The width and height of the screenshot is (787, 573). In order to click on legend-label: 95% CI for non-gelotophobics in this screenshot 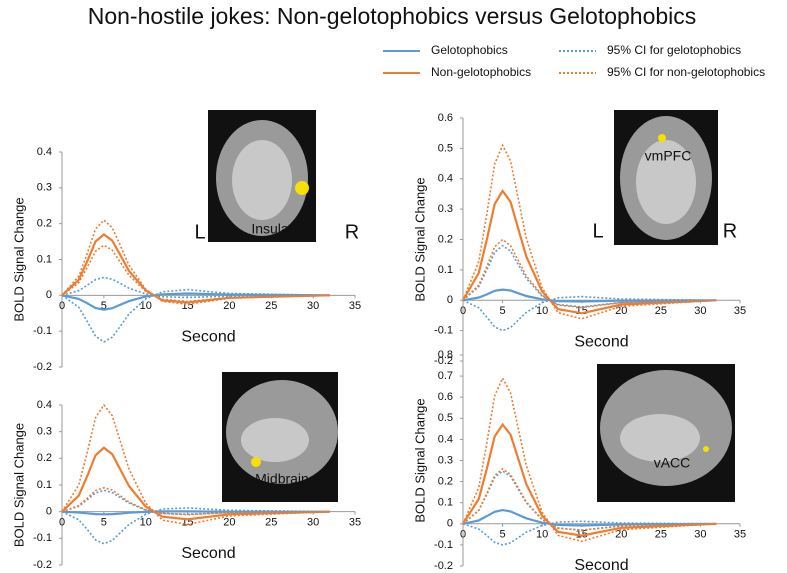, I will do `click(686, 72)`.